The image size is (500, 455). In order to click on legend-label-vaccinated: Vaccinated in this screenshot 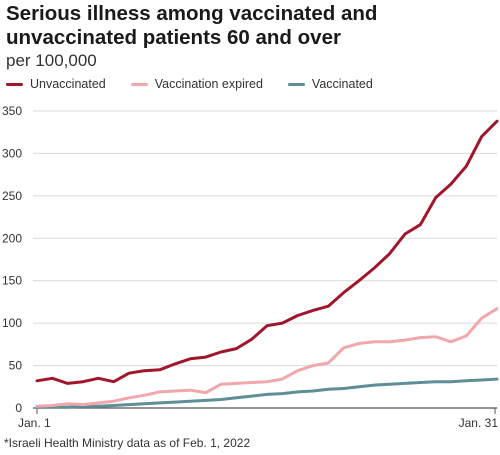, I will do `click(342, 84)`.